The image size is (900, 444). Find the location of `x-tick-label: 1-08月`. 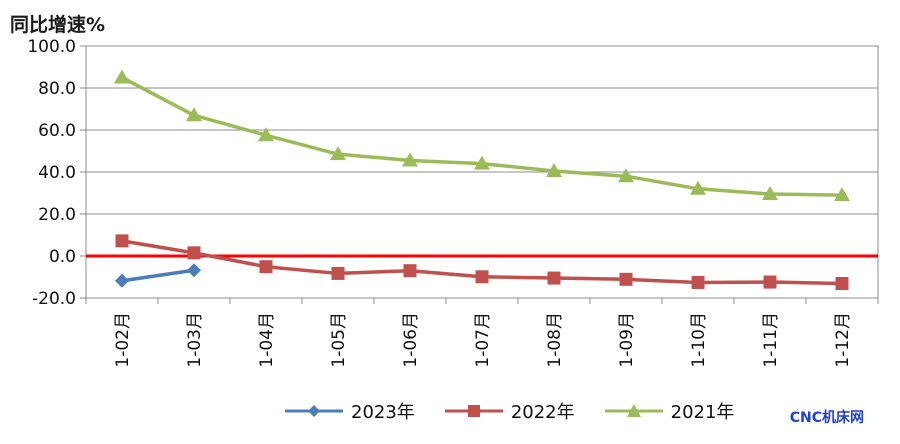

x-tick-label: 1-08月 is located at coordinates (555, 340).